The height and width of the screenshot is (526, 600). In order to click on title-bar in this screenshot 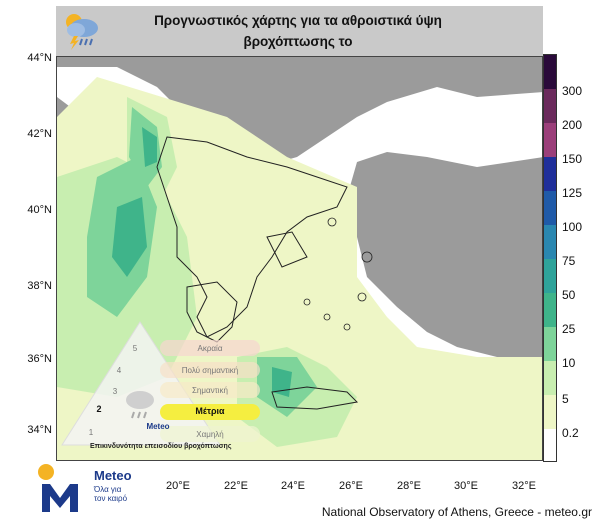, I will do `click(299, 31)`.